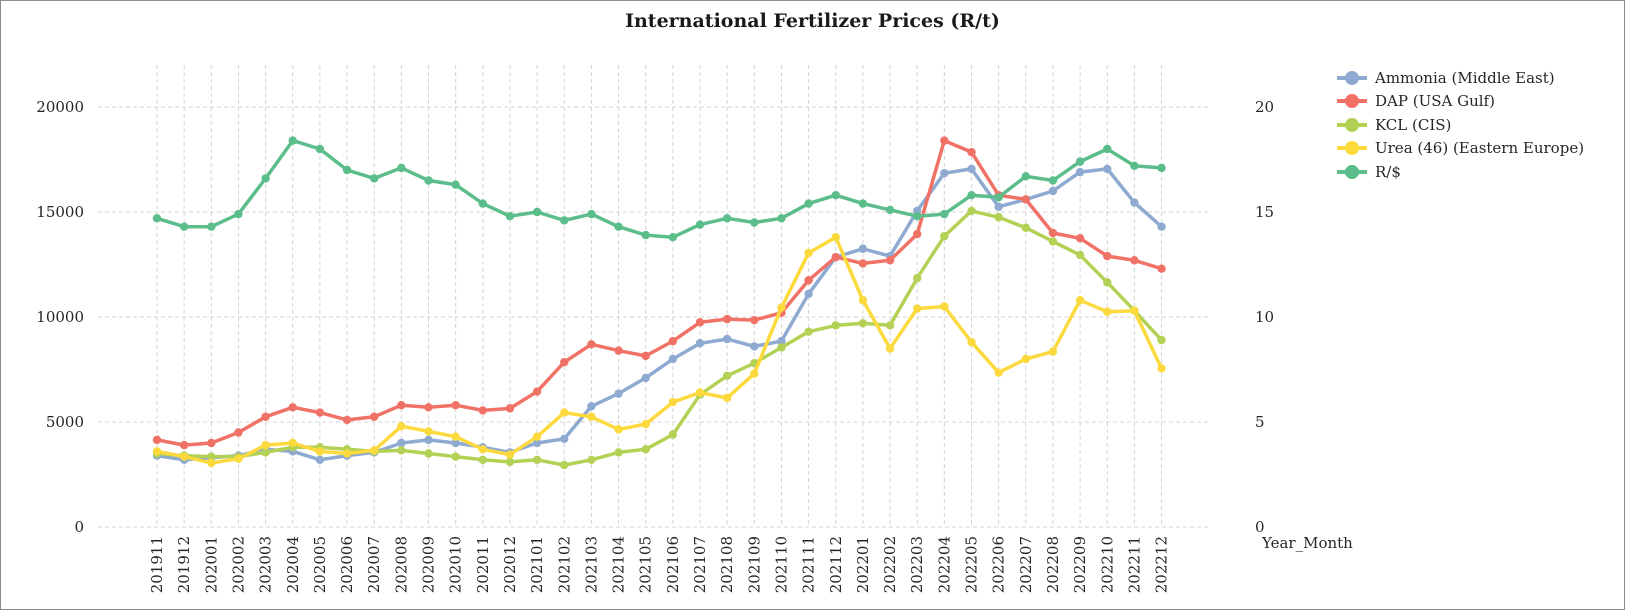 The height and width of the screenshot is (610, 1625). I want to click on left-y-tick-label: 20000, so click(60, 107).